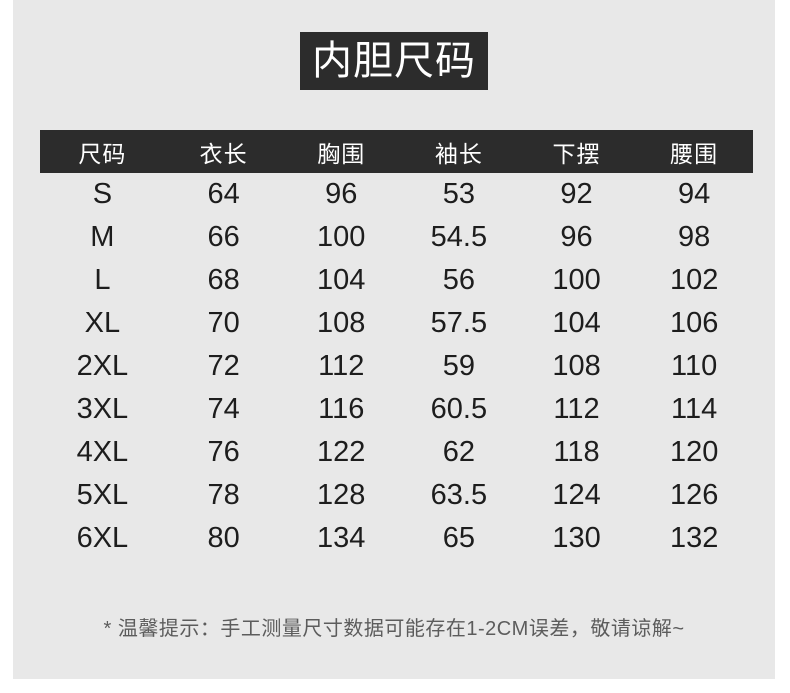  What do you see at coordinates (102, 151) in the screenshot?
I see `column-header-size: 尺码` at bounding box center [102, 151].